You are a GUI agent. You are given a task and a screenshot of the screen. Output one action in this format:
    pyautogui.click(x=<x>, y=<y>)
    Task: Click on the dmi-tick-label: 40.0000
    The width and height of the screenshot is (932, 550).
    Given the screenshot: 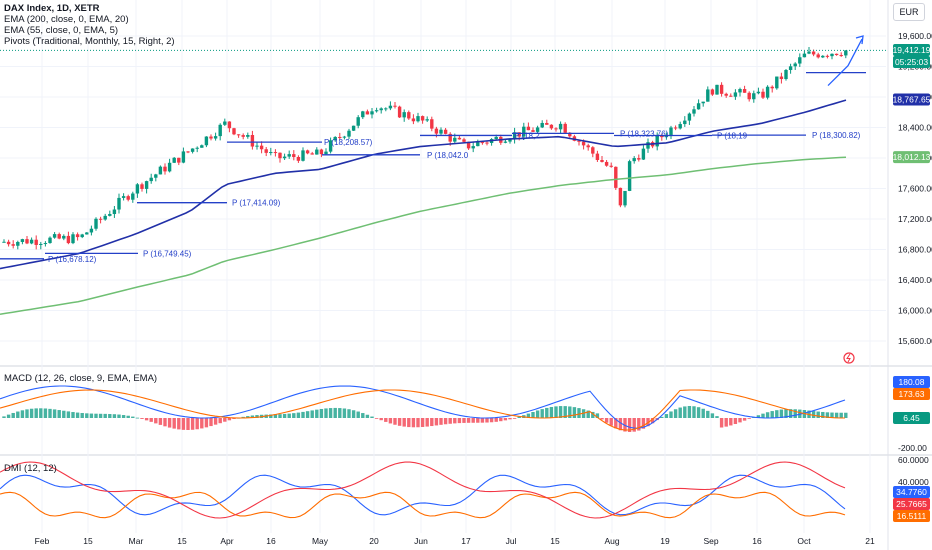 What is the action you would take?
    pyautogui.click(x=913, y=482)
    